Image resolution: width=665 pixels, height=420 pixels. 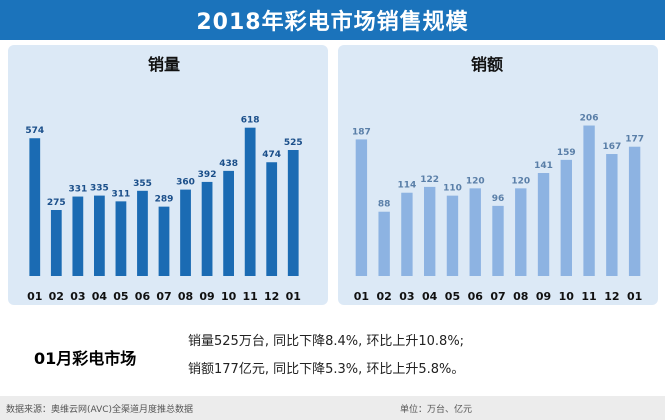 What do you see at coordinates (85, 358) in the screenshot?
I see `summary-label: 01月彩电市场` at bounding box center [85, 358].